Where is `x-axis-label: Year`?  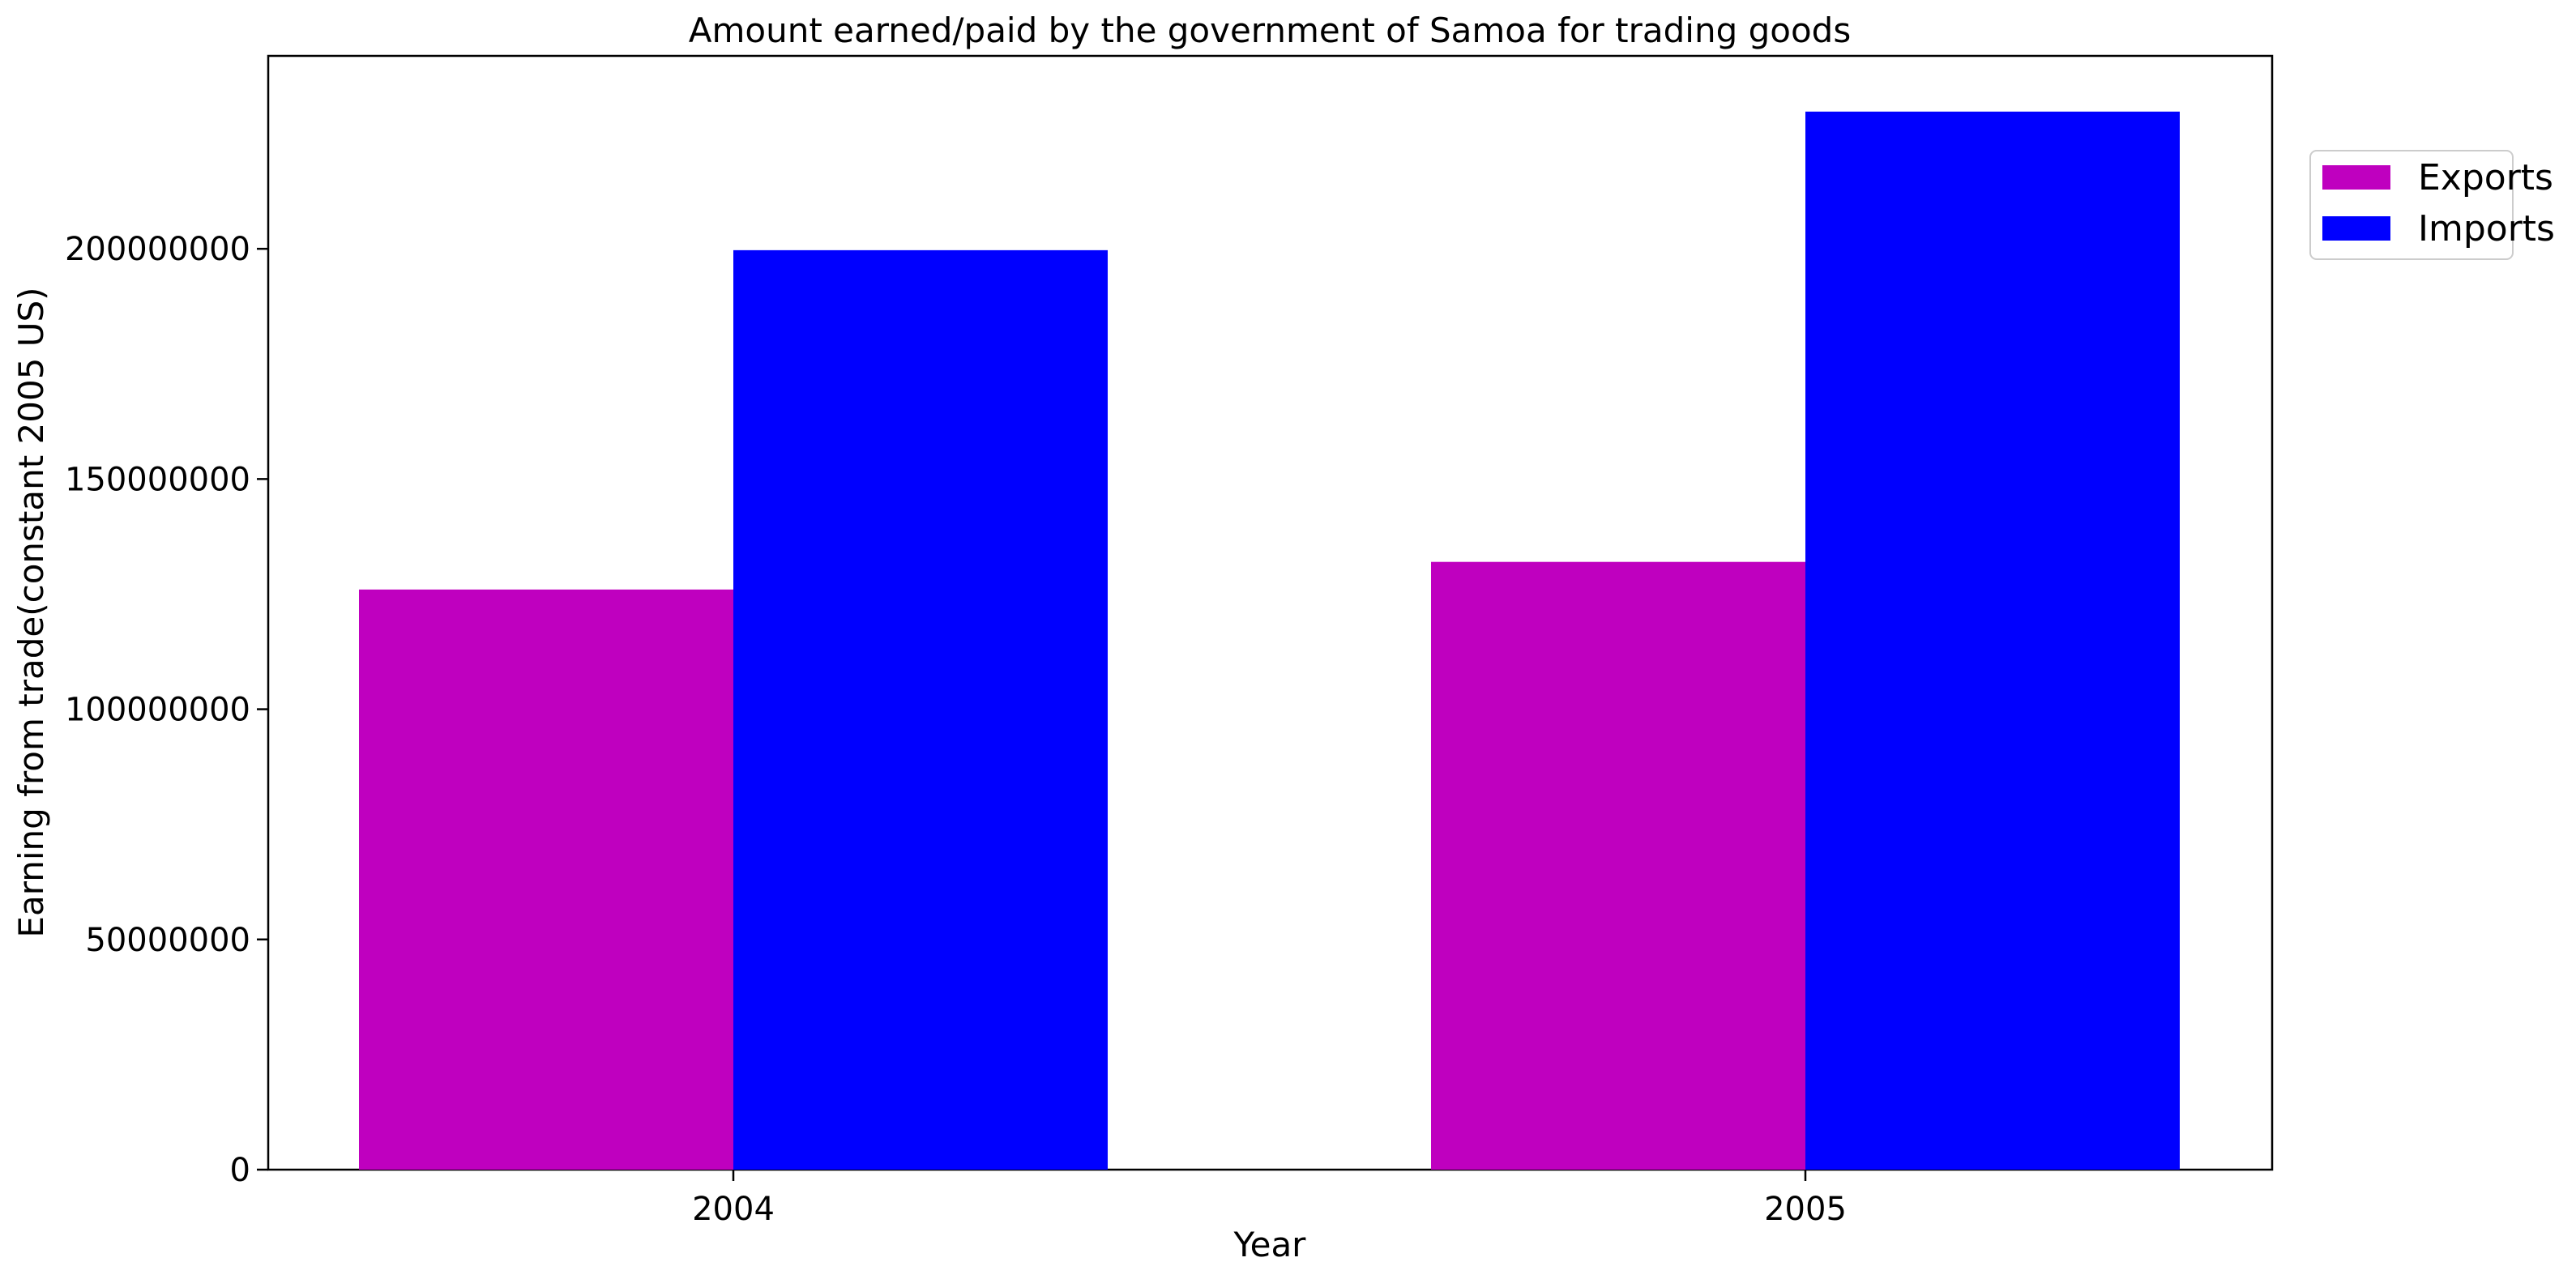 x-axis-label: Year is located at coordinates (1270, 1244).